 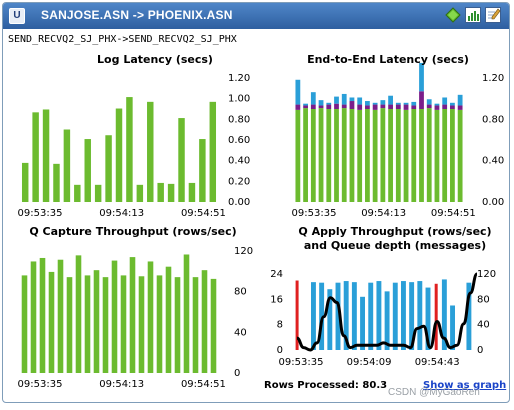 I want to click on q-capture-y-tick: 40, so click(x=240, y=332).